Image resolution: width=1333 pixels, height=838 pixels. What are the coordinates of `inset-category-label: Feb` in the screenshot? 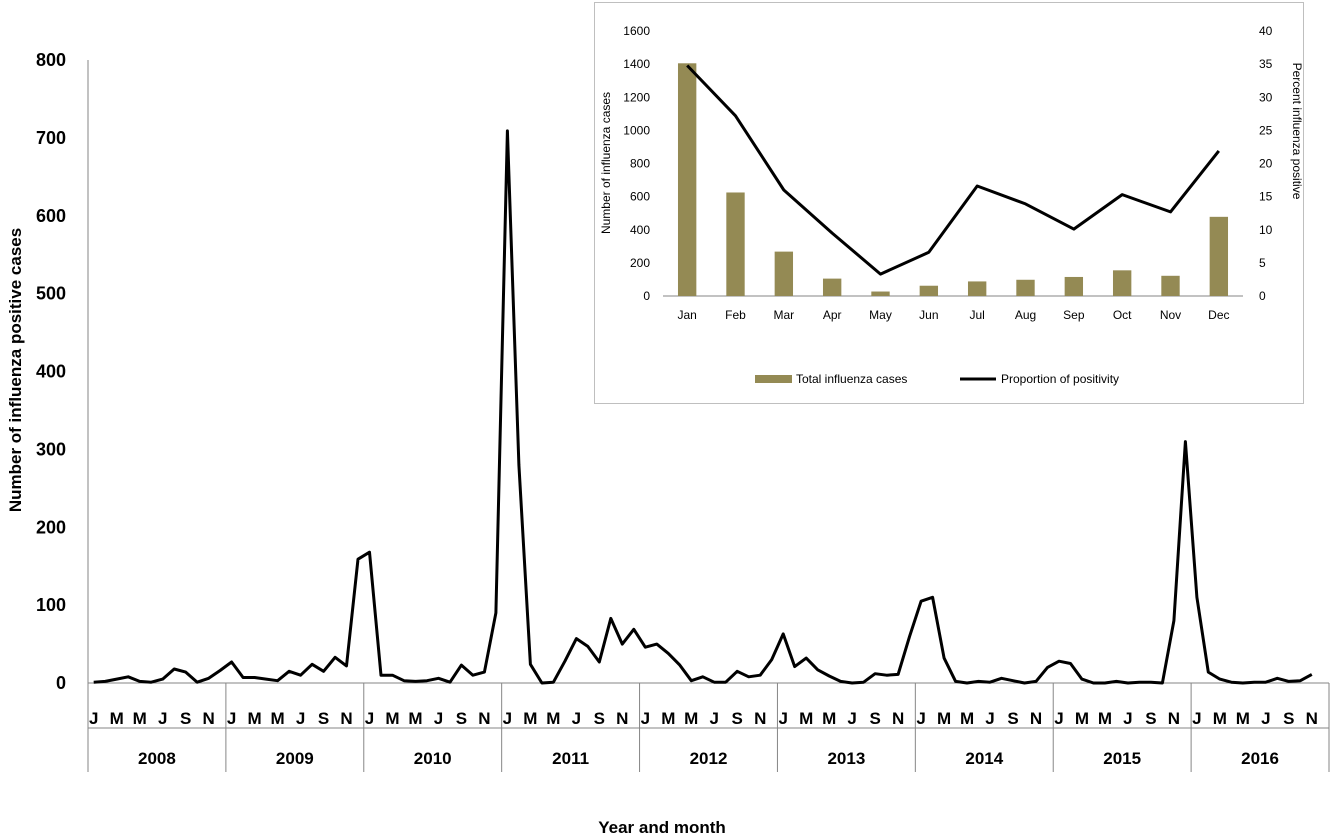 It's located at (735, 315).